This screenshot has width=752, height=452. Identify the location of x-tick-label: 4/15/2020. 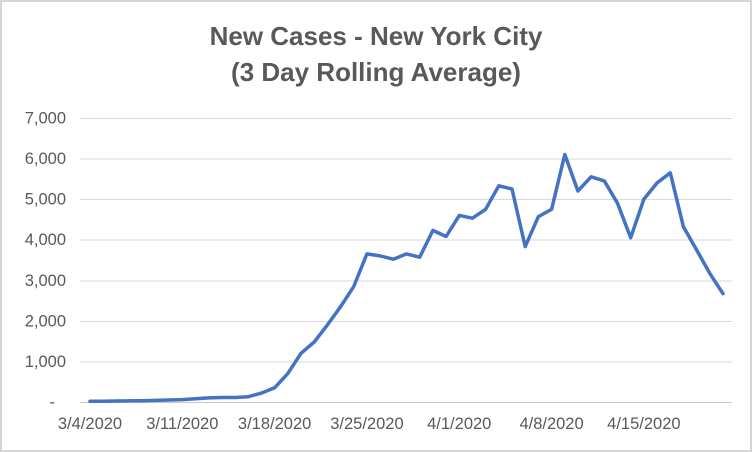
(643, 424).